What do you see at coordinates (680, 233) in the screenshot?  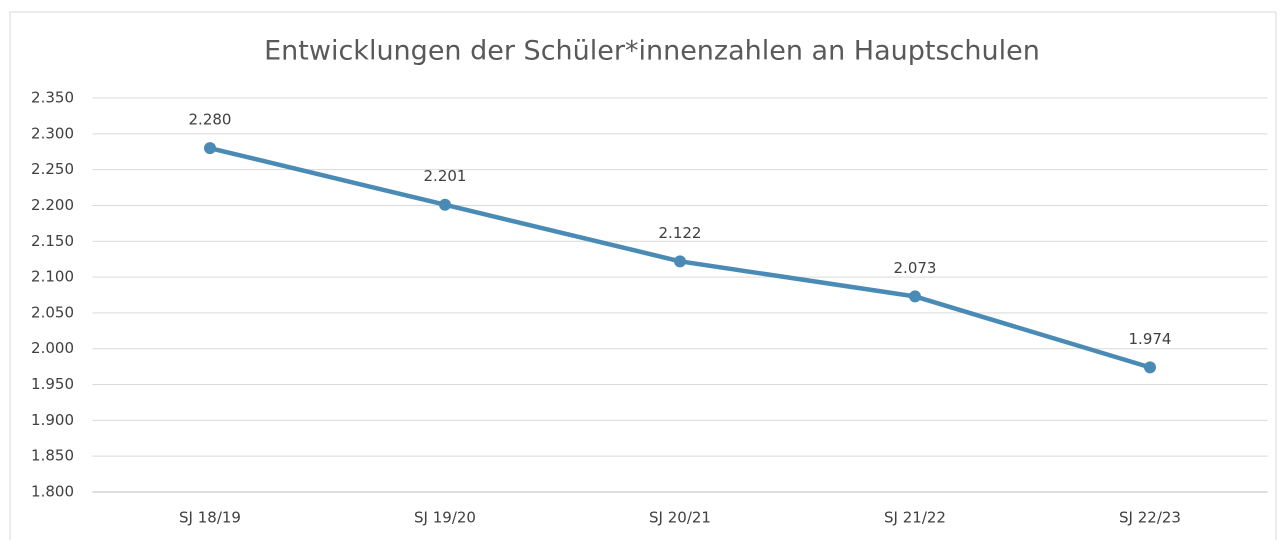 I see `data-label: 2.122` at bounding box center [680, 233].